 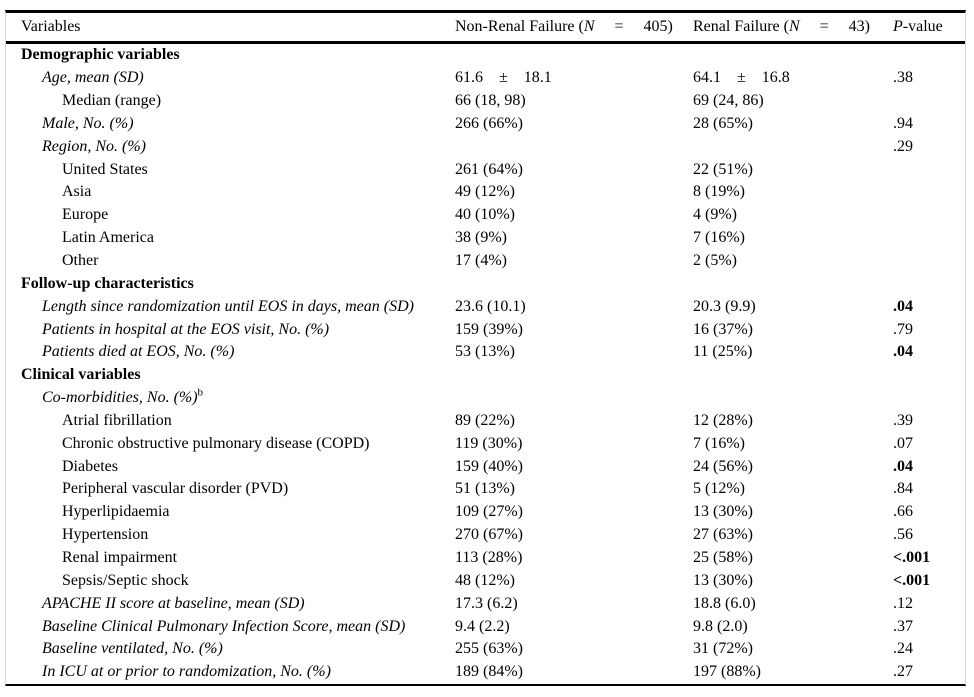 I want to click on row-label: Median (range), so click(x=112, y=101).